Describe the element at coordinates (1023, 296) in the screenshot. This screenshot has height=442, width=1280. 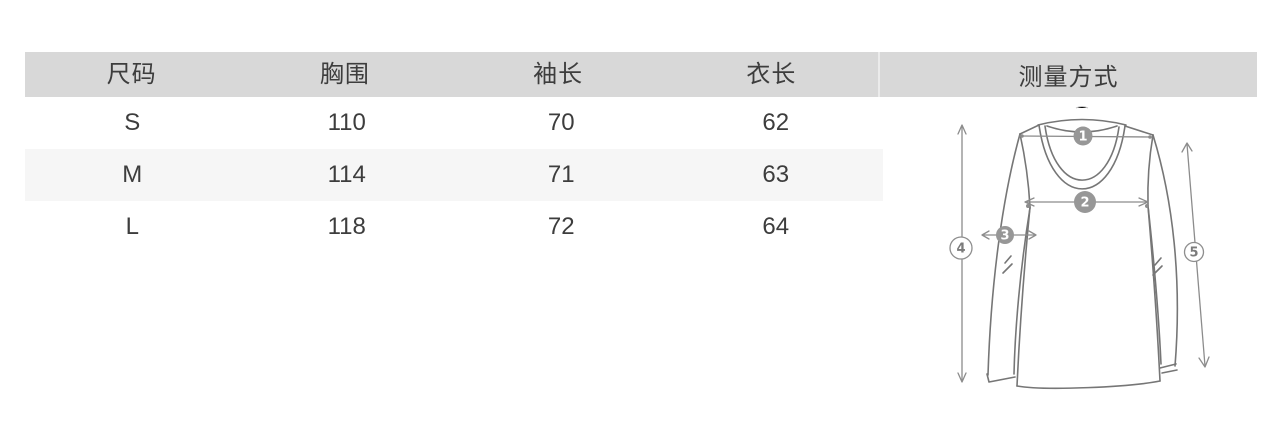
I see `body-left-edge` at that location.